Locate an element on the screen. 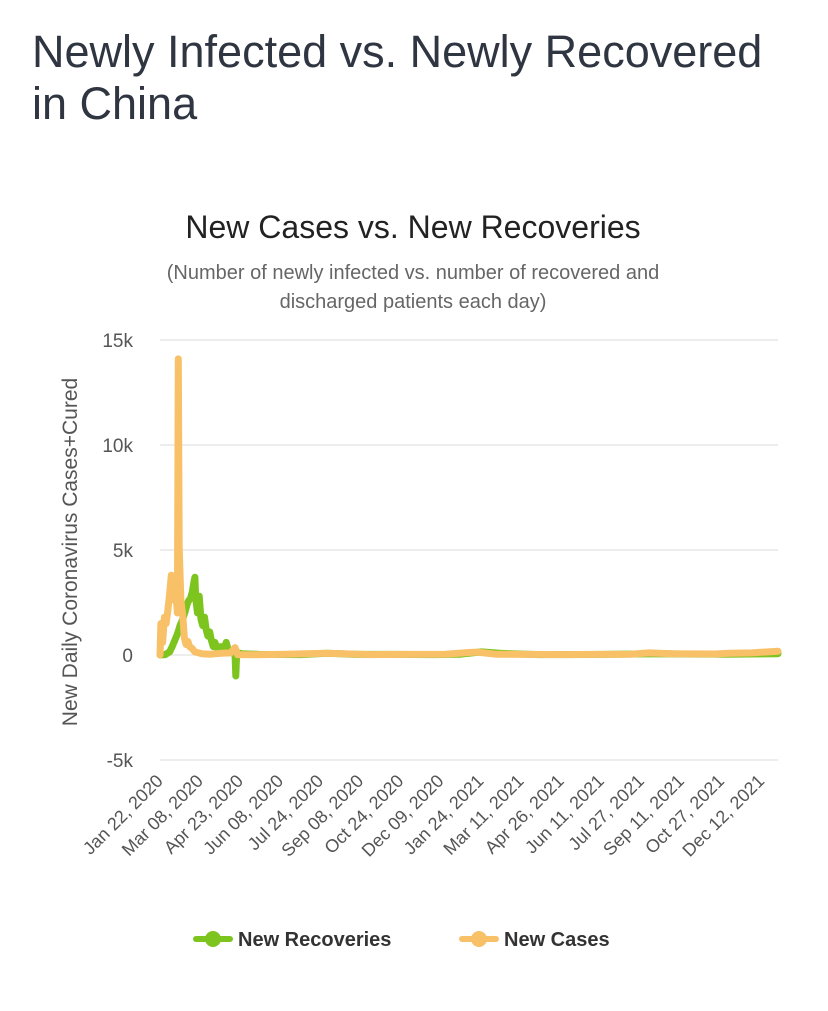 The height and width of the screenshot is (1011, 828). legend-item-new-recoveries: New Recoveries is located at coordinates (292, 940).